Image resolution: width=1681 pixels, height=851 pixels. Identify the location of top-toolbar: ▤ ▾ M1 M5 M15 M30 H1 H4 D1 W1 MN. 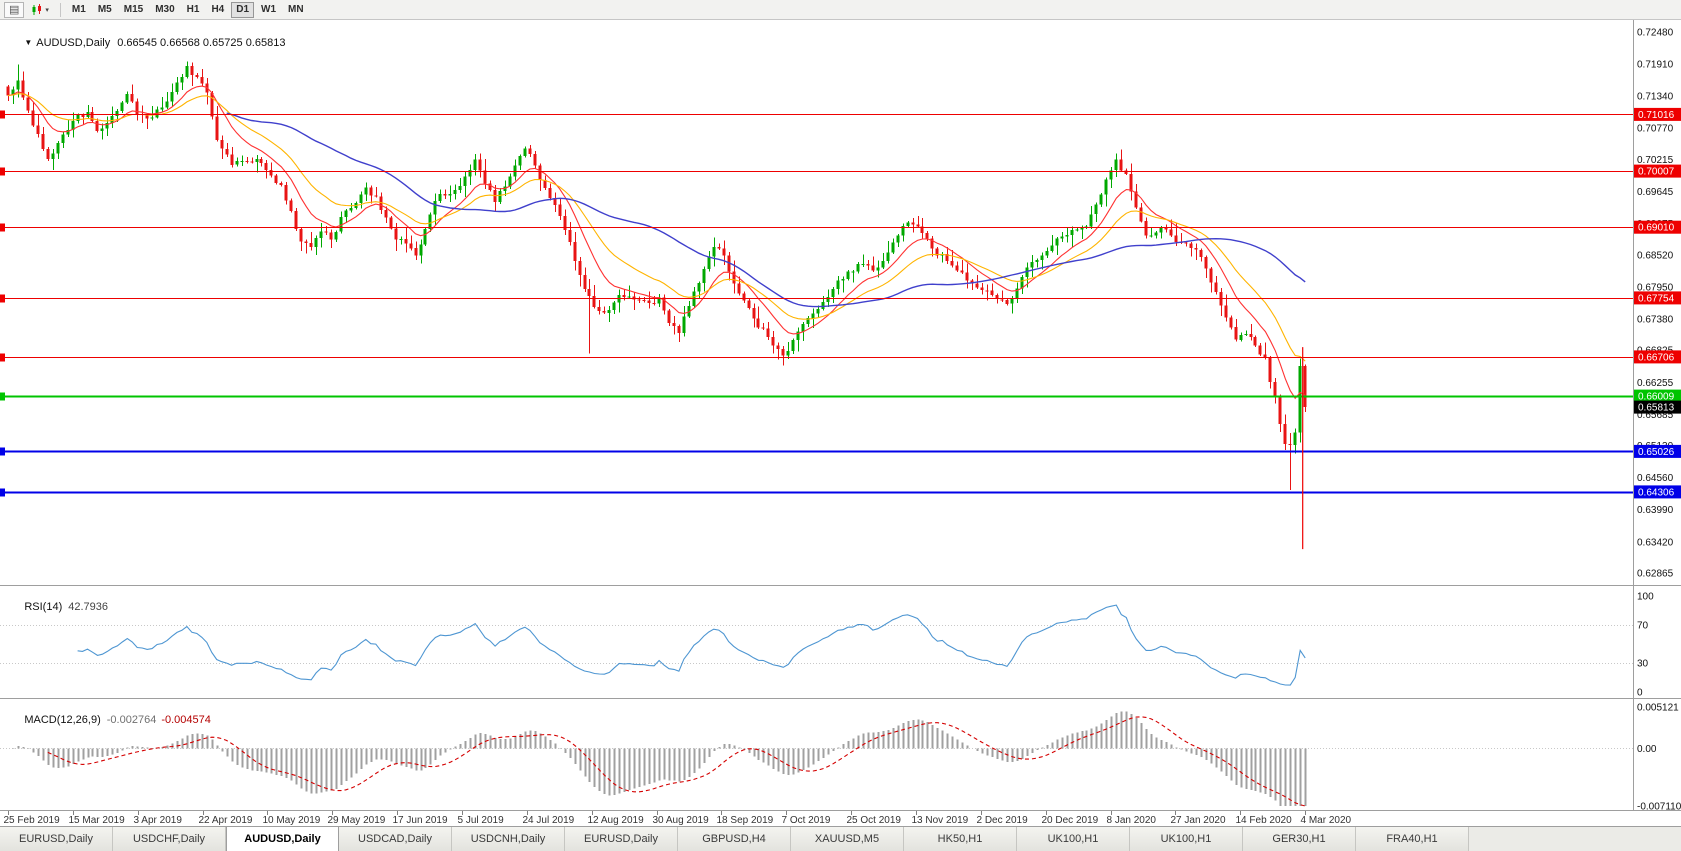
(840, 10).